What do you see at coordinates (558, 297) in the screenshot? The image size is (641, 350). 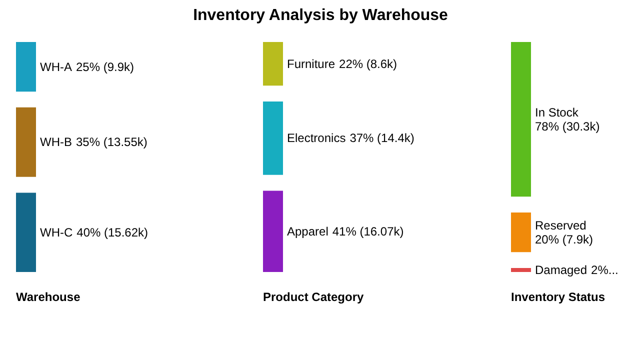 I see `text: Inventory Status` at bounding box center [558, 297].